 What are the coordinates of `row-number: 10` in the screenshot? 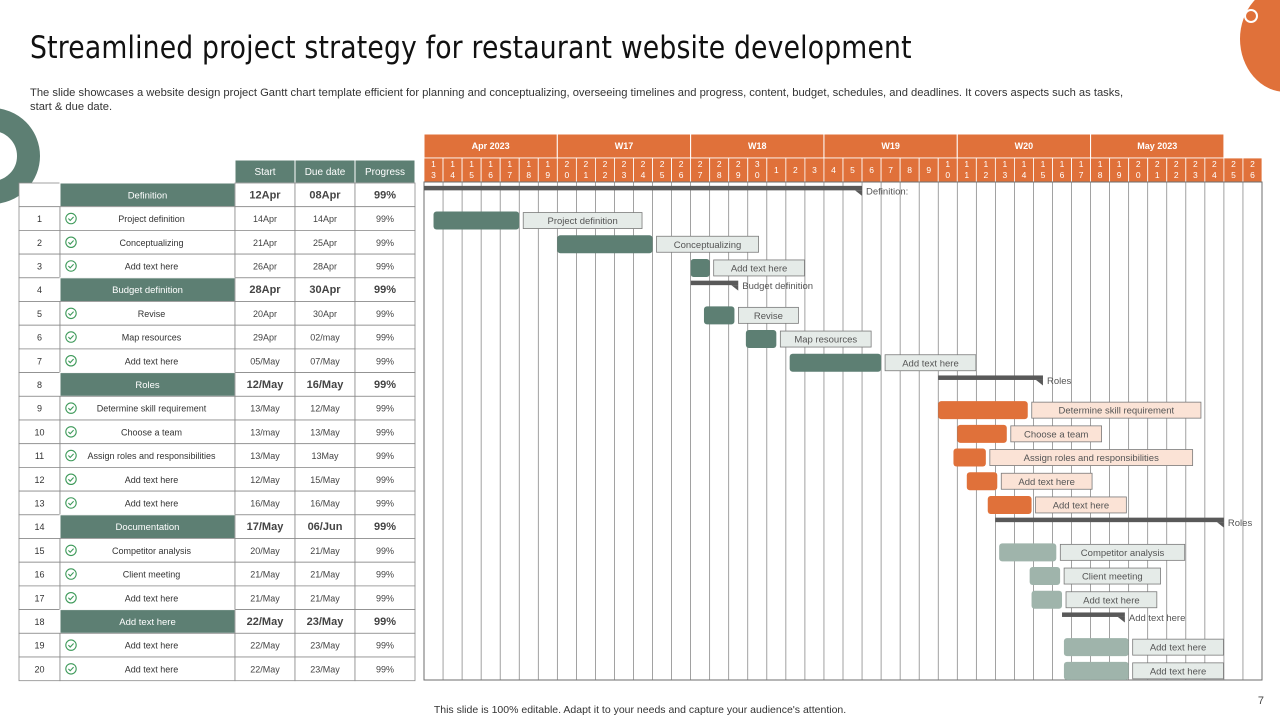 It's located at (39, 432).